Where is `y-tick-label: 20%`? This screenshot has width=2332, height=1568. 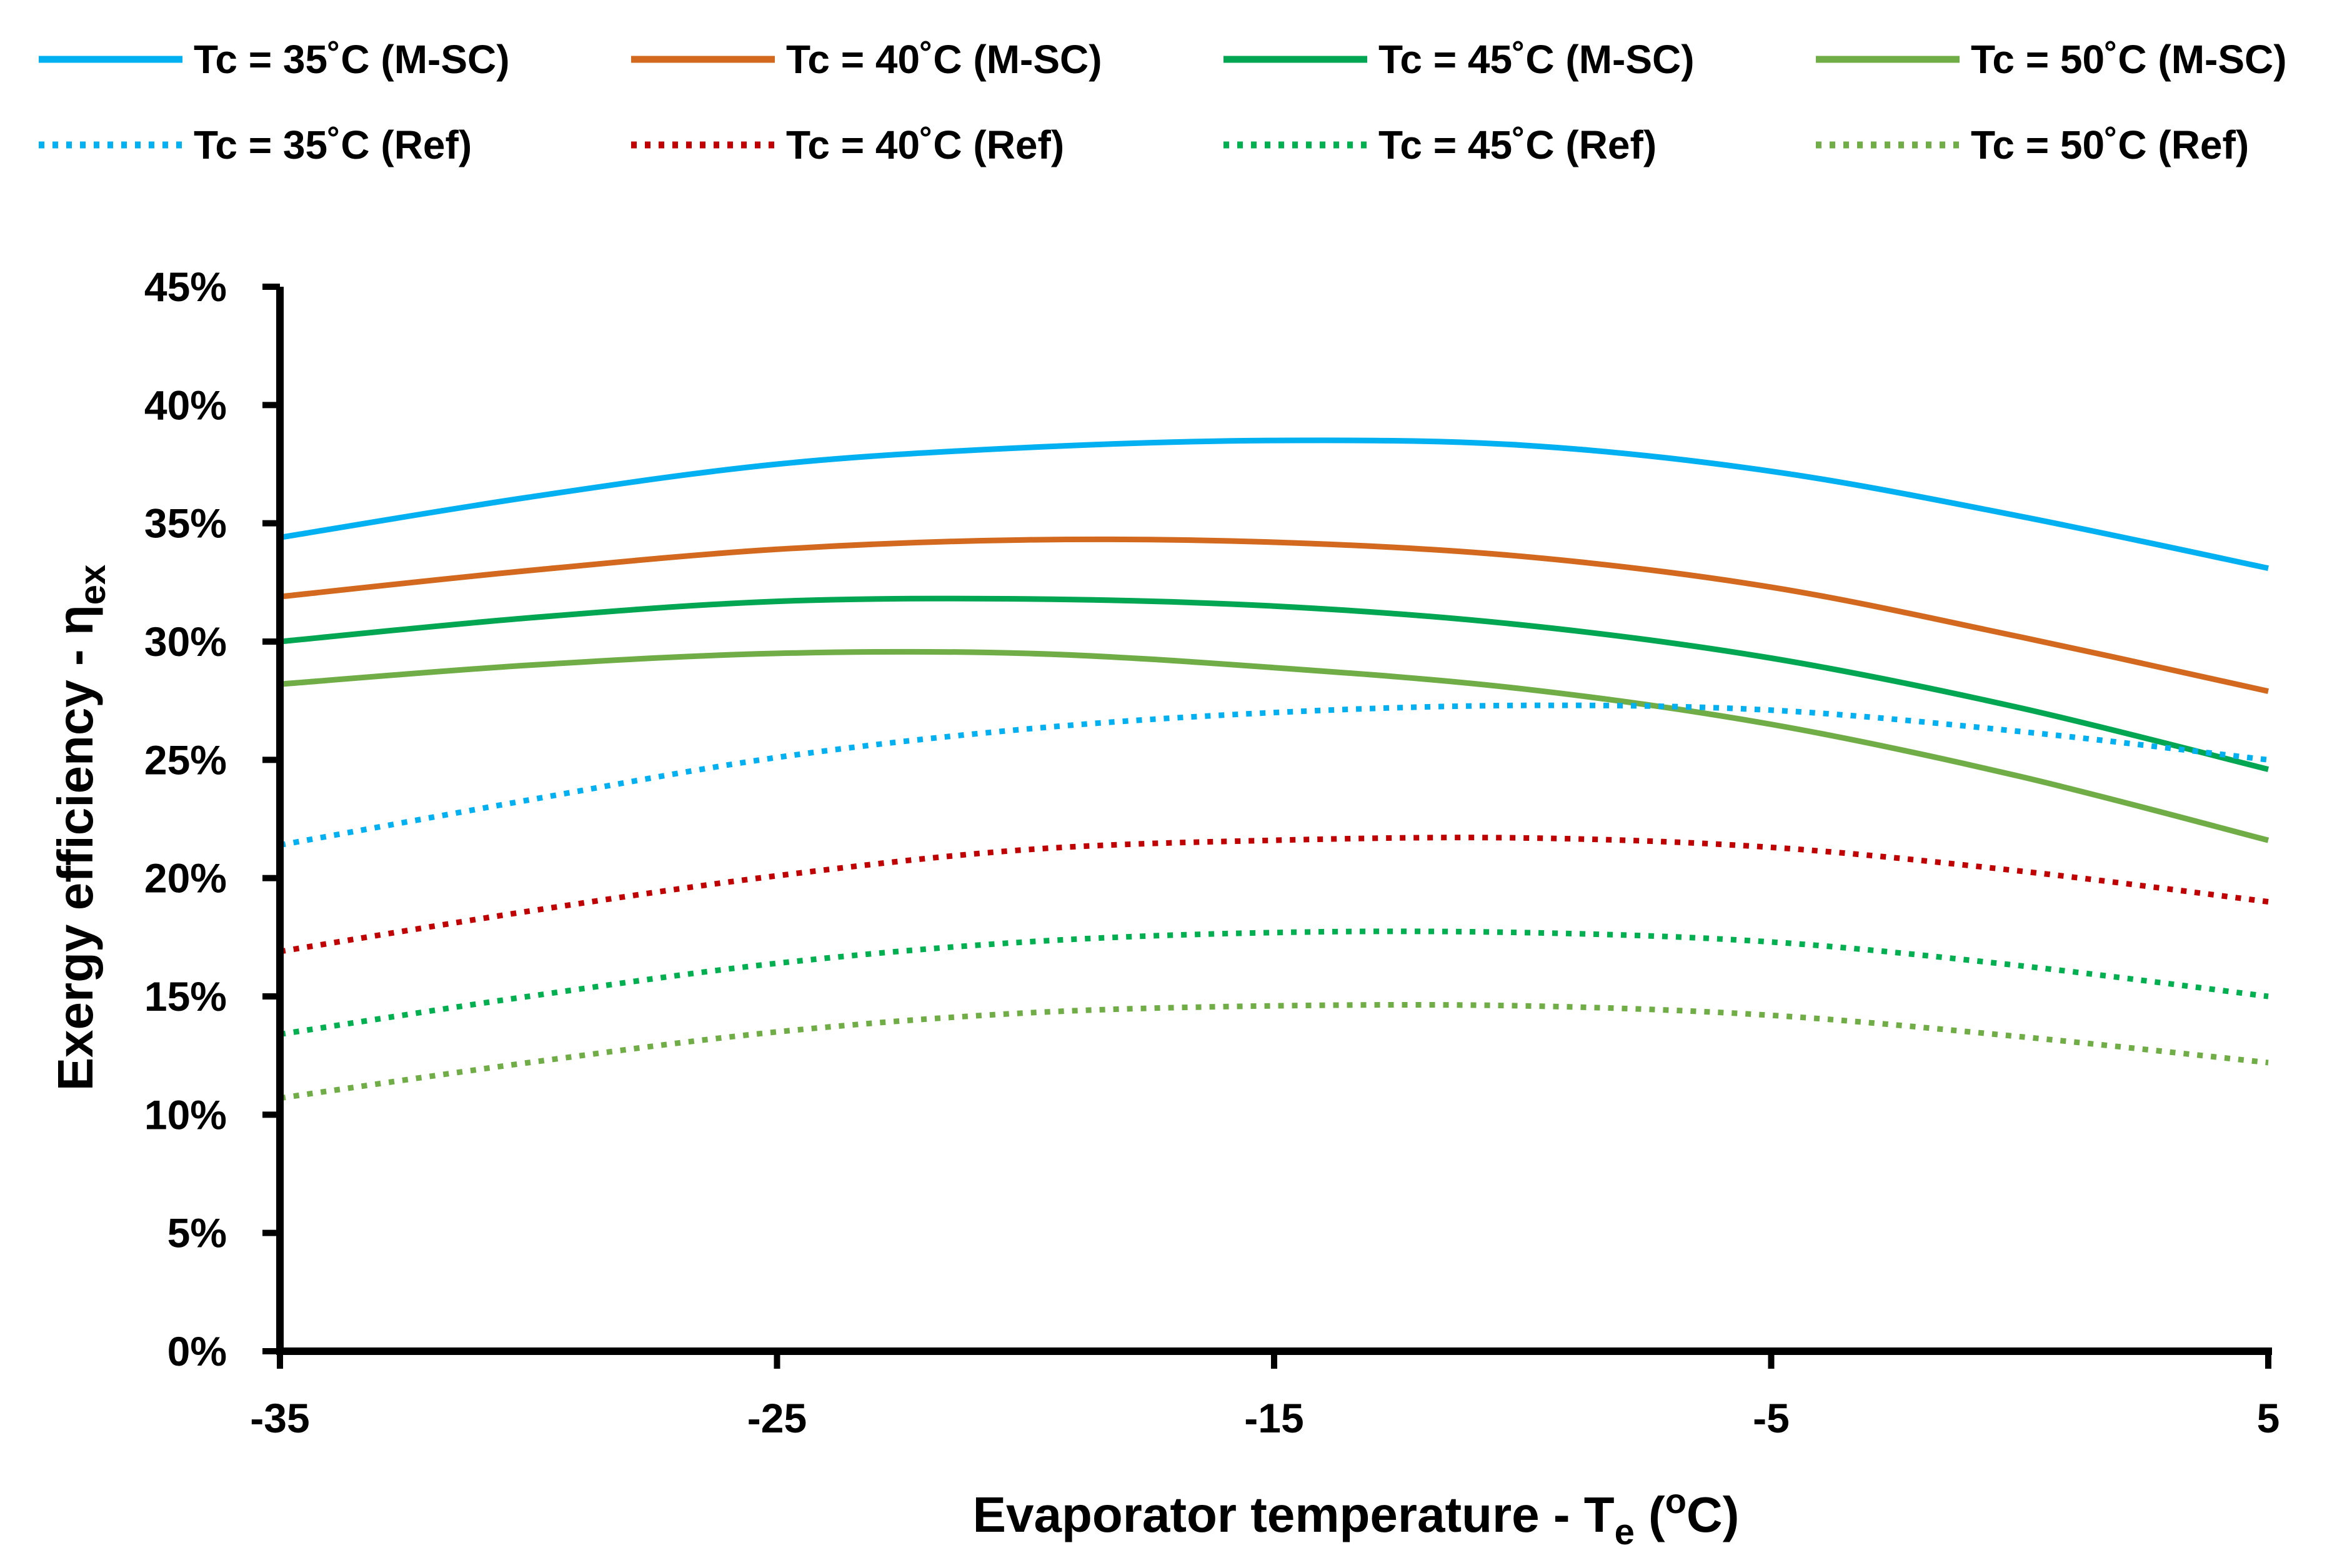
y-tick-label: 20% is located at coordinates (186, 878).